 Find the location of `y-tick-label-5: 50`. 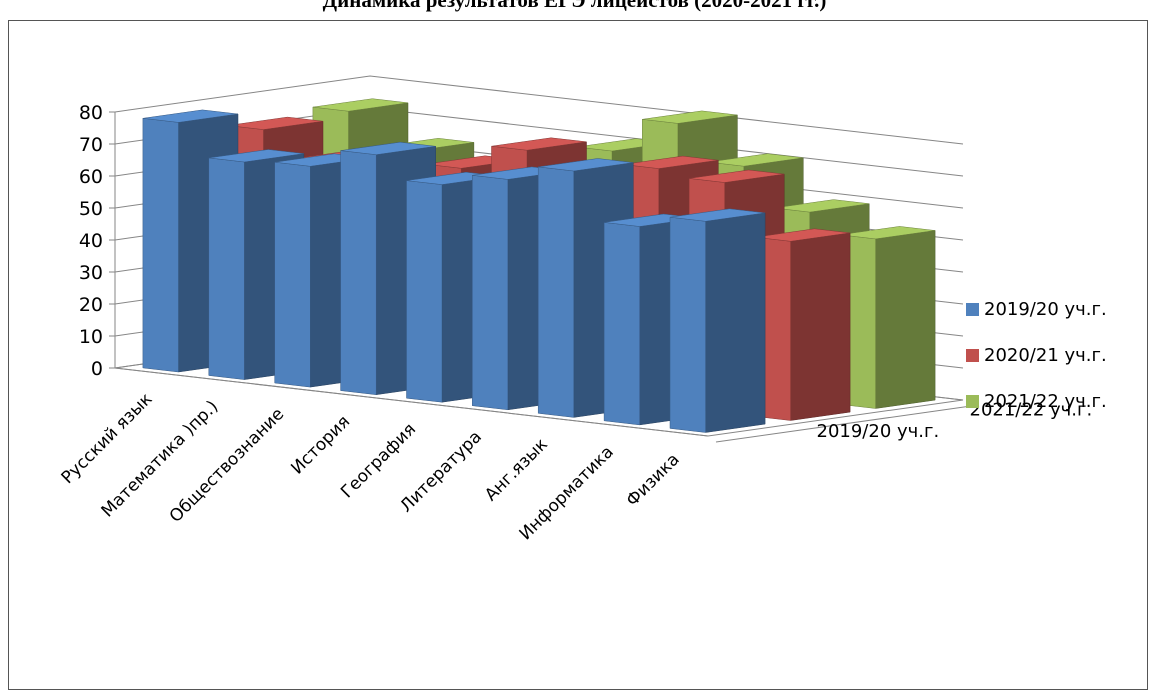

y-tick-label-5: 50 is located at coordinates (91, 209).